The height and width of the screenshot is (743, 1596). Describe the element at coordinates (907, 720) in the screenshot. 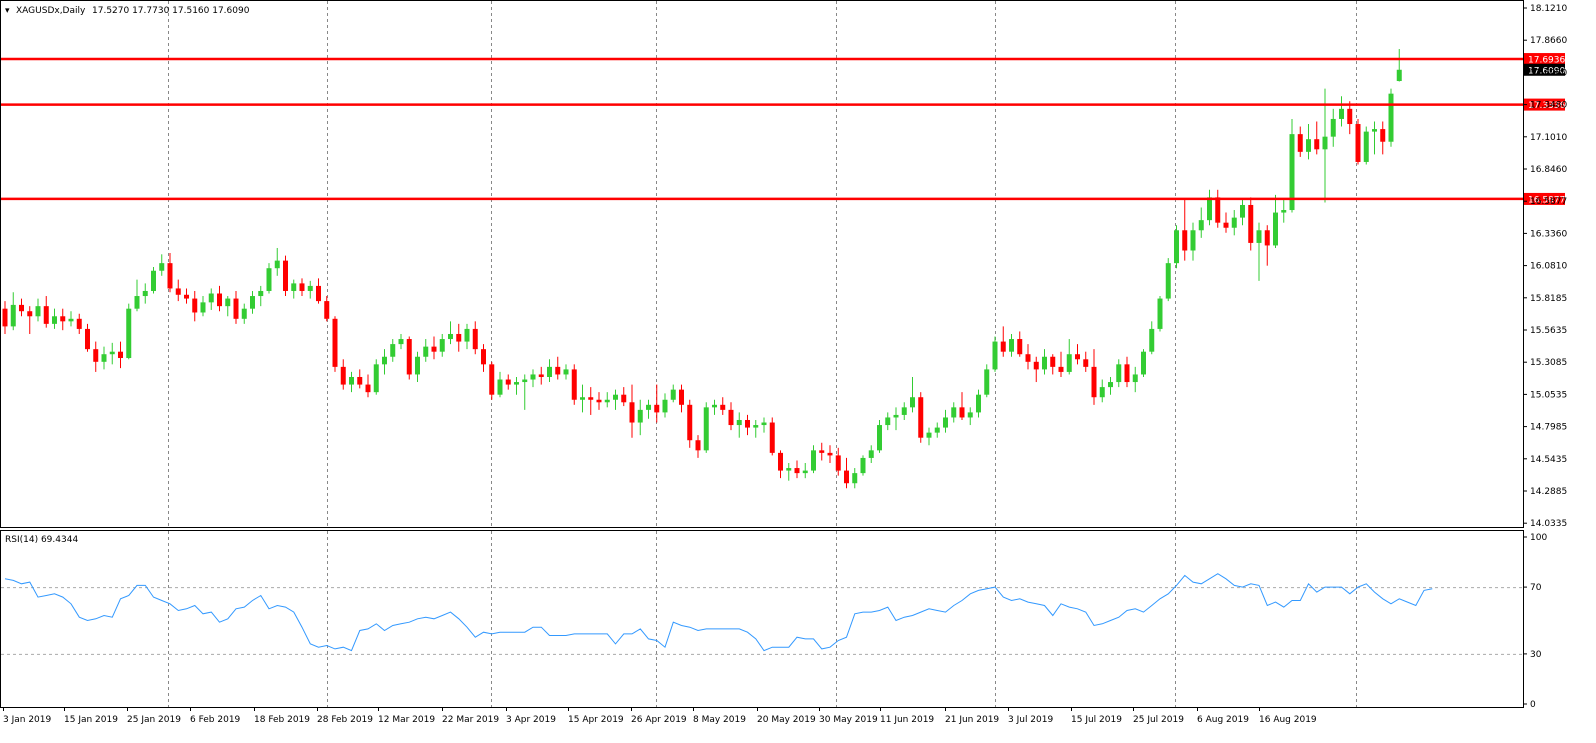

I see `time-axis-label: 11 Jun 2019` at that location.